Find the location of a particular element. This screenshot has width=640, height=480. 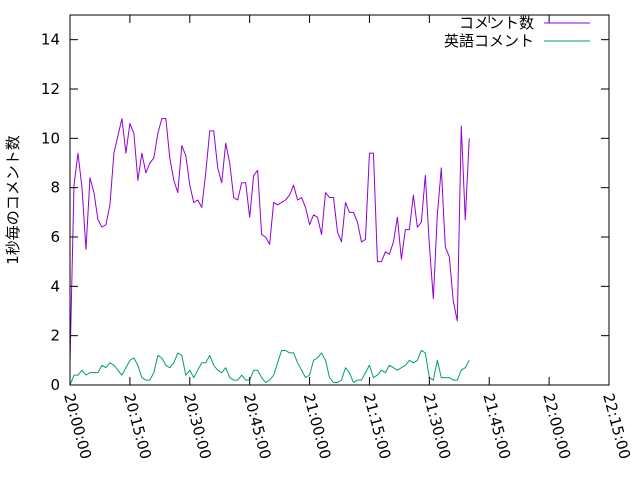

y-tick-label: 2 is located at coordinates (55, 336).